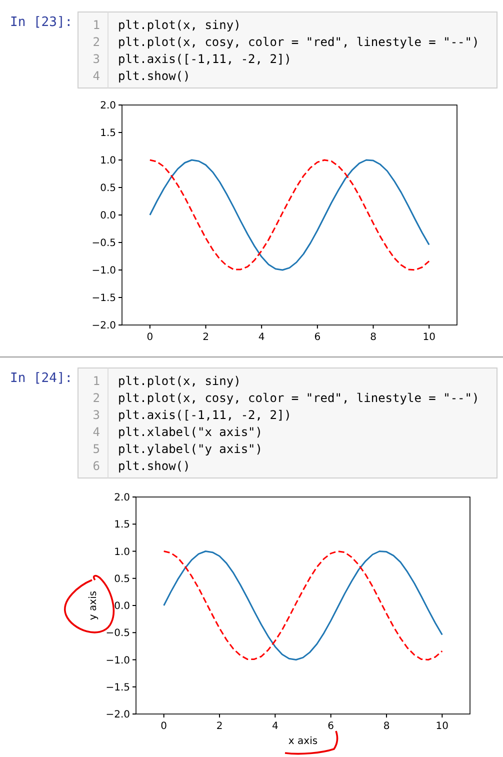 Image resolution: width=503 pixels, height=757 pixels. Describe the element at coordinates (190, 432) in the screenshot. I see `text: plt.xlabel("x axis")` at that location.